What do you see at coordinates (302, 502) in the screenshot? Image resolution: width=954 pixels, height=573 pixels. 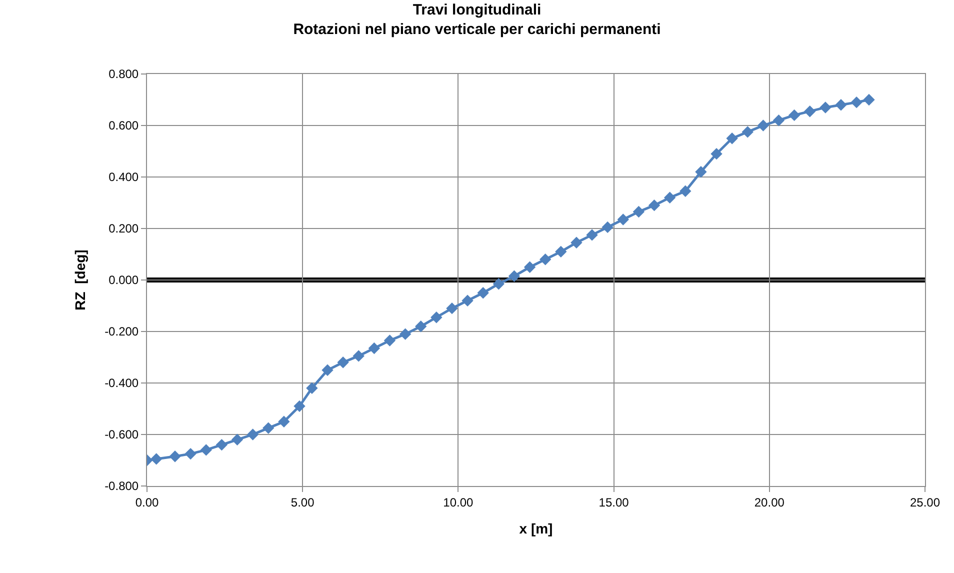 I see `x-tick-label: 5.00` at bounding box center [302, 502].